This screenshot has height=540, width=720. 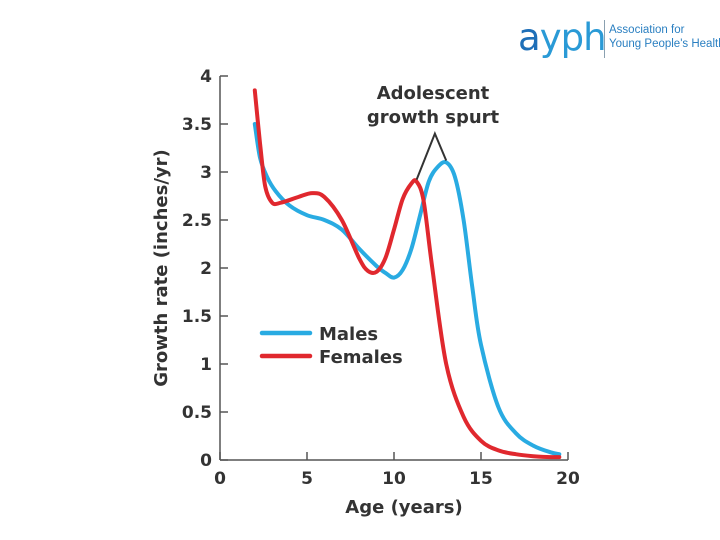 I want to click on legend-label-females: Females, so click(x=361, y=357).